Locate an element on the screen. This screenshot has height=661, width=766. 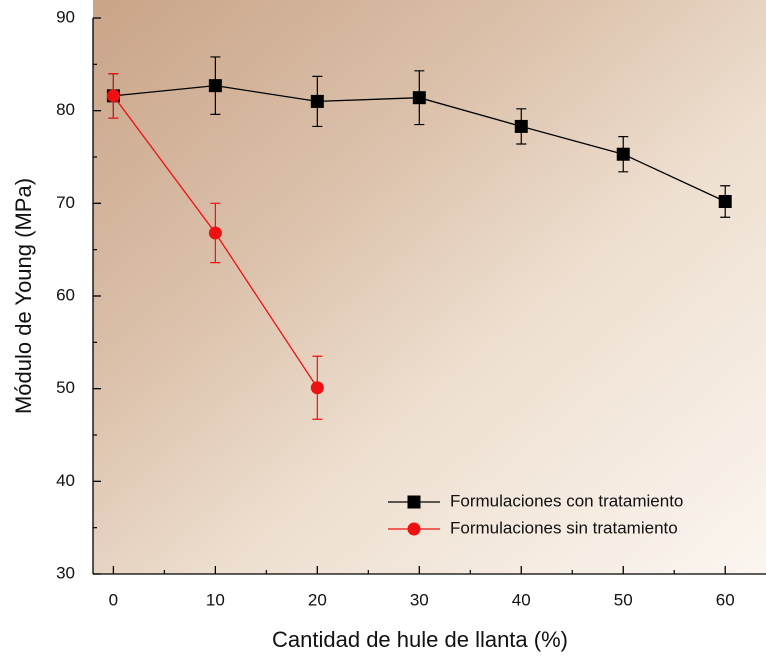
y-tick-label: 40 is located at coordinates (65, 480).